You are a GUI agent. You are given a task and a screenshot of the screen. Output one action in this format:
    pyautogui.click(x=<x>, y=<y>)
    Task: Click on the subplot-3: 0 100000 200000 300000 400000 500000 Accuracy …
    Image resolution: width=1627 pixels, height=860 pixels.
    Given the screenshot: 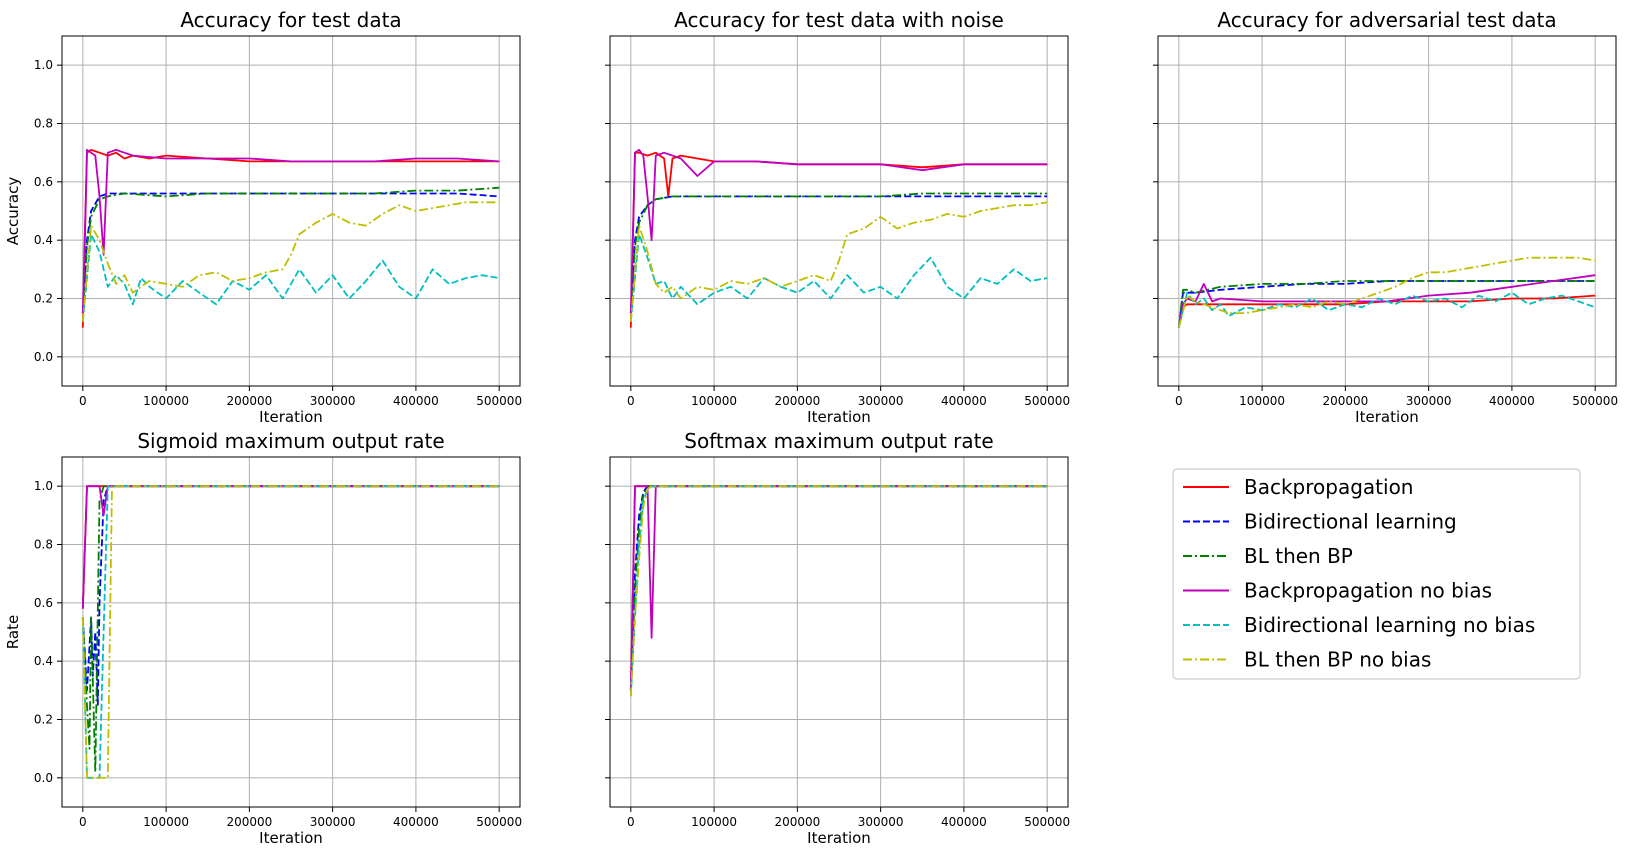 What is the action you would take?
    pyautogui.click(x=1385, y=217)
    